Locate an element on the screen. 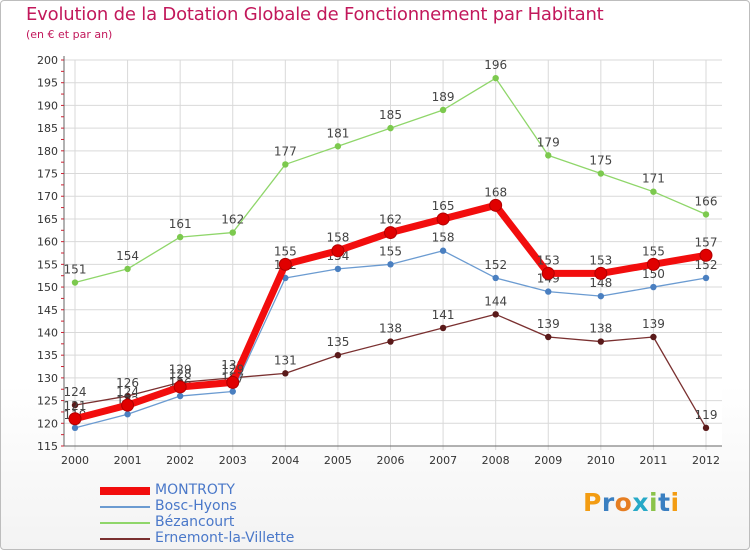  data-label-b-zancourt: 189 is located at coordinates (443, 97).